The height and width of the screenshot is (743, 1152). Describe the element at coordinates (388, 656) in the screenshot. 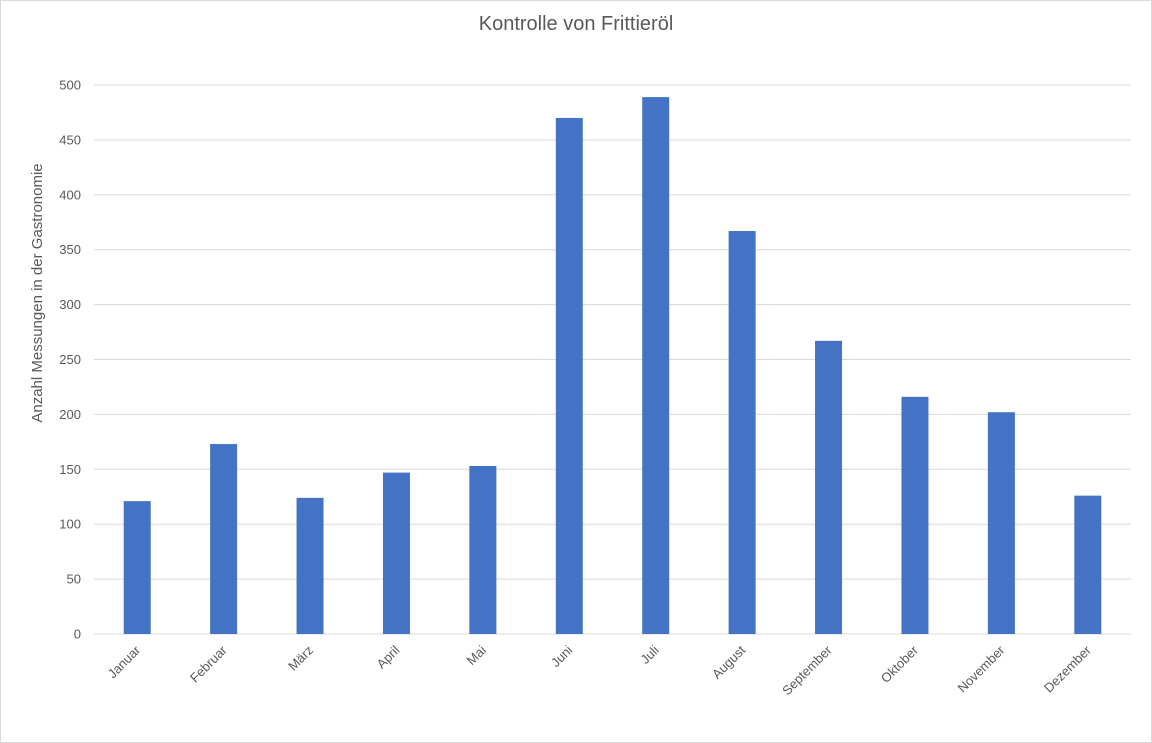

I see `x-tick-label: April` at that location.